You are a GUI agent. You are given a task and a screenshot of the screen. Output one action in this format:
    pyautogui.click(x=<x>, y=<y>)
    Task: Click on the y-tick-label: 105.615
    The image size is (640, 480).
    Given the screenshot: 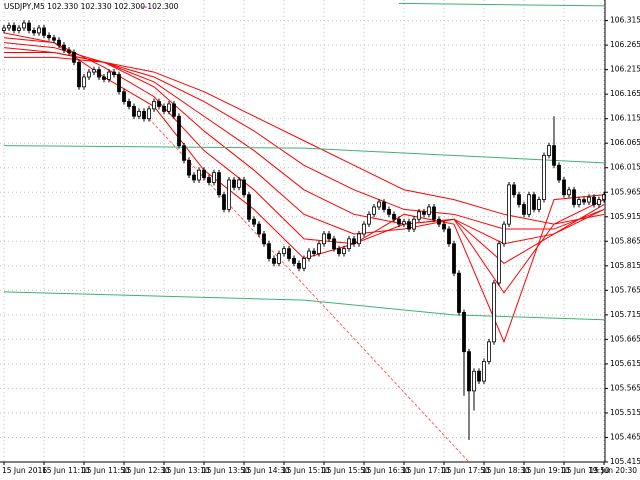 What is the action you would take?
    pyautogui.click(x=625, y=363)
    